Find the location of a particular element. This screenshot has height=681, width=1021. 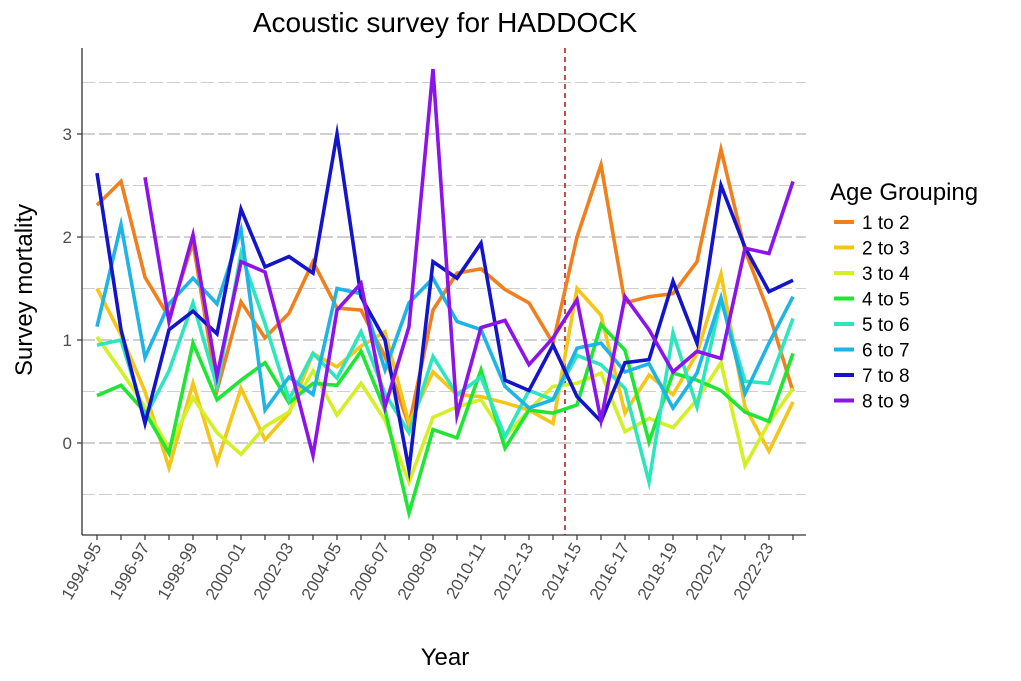

y-axis-ticks: 0 1 2 3 is located at coordinates (72, 289).